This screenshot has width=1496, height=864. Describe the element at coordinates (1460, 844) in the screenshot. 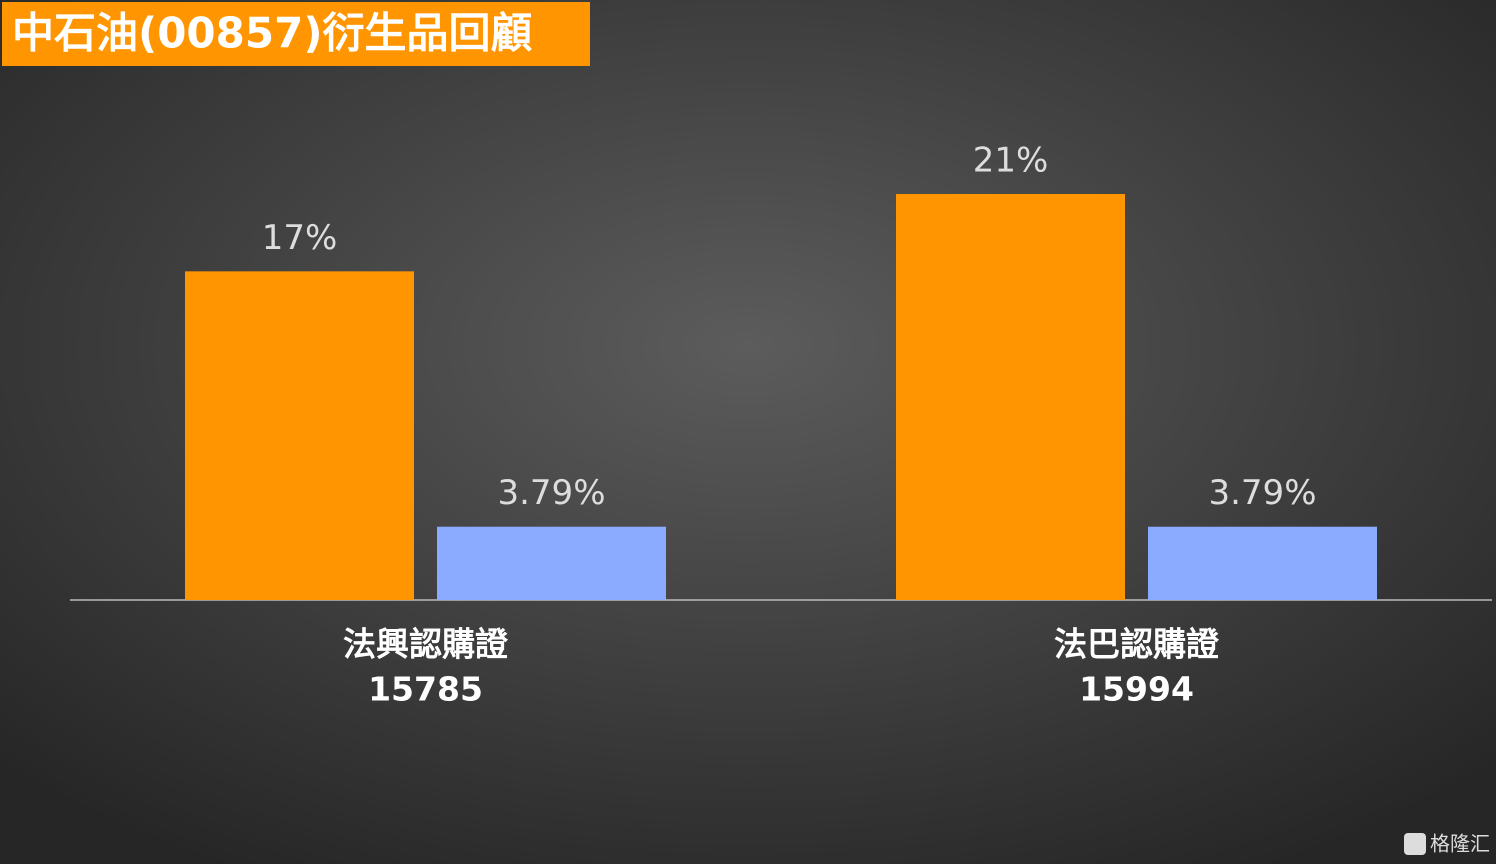

I see `watermark: 格隆汇` at that location.